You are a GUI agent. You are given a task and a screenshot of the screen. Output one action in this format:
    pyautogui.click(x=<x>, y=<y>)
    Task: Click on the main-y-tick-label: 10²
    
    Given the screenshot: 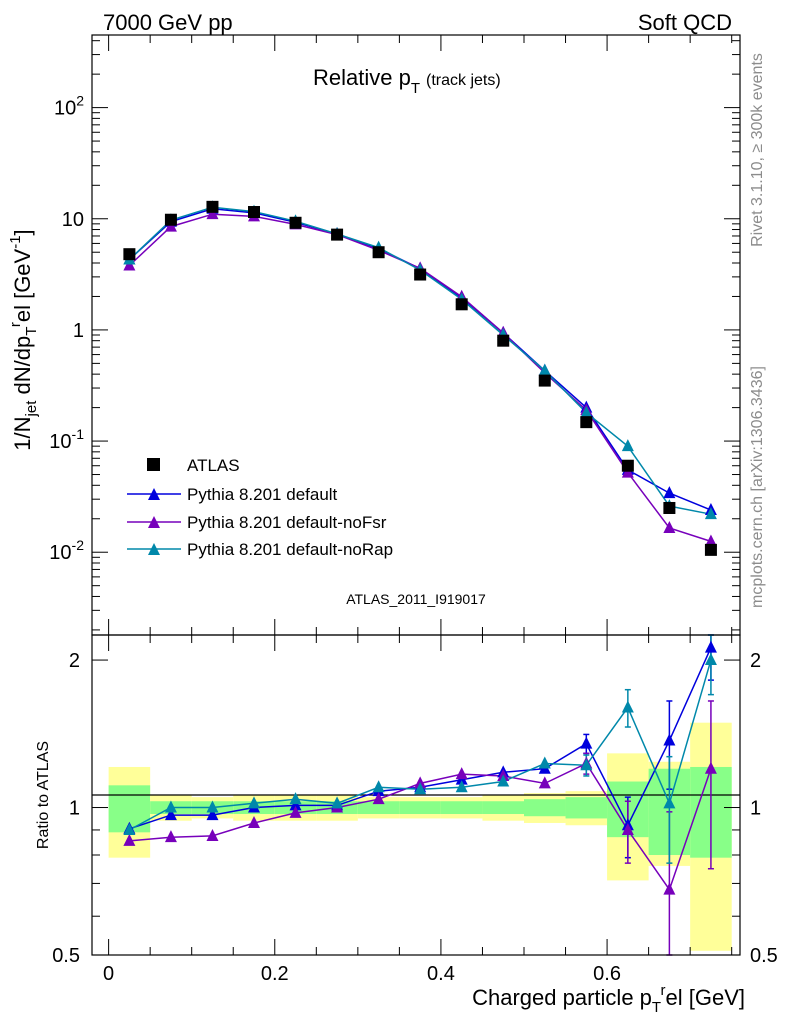 What is the action you would take?
    pyautogui.click(x=69, y=106)
    